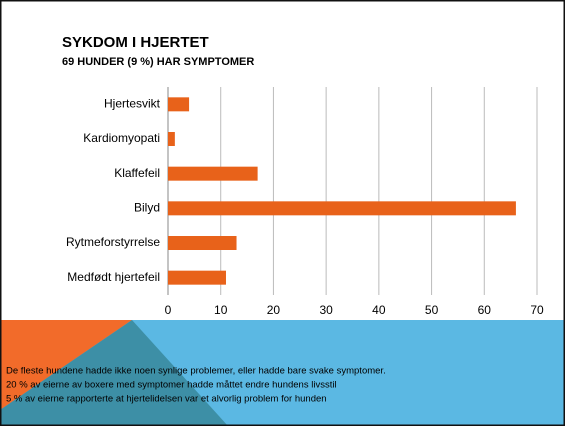 The height and width of the screenshot is (426, 565). What do you see at coordinates (158, 62) in the screenshot?
I see `chart-subtitle: 69 HUNDER (9 %) HAR SYMPTOMER` at bounding box center [158, 62].